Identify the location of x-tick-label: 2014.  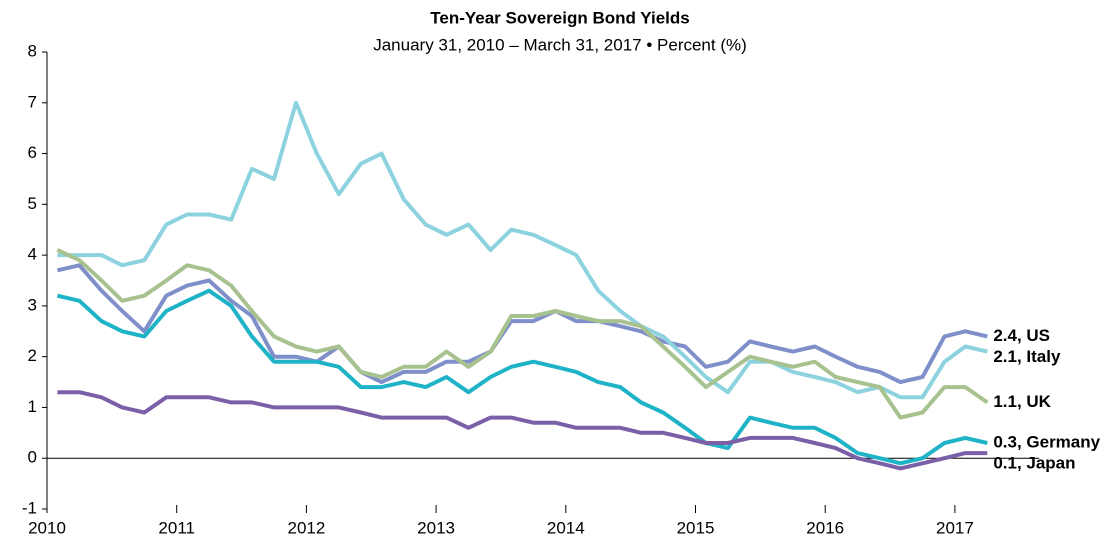
(566, 527).